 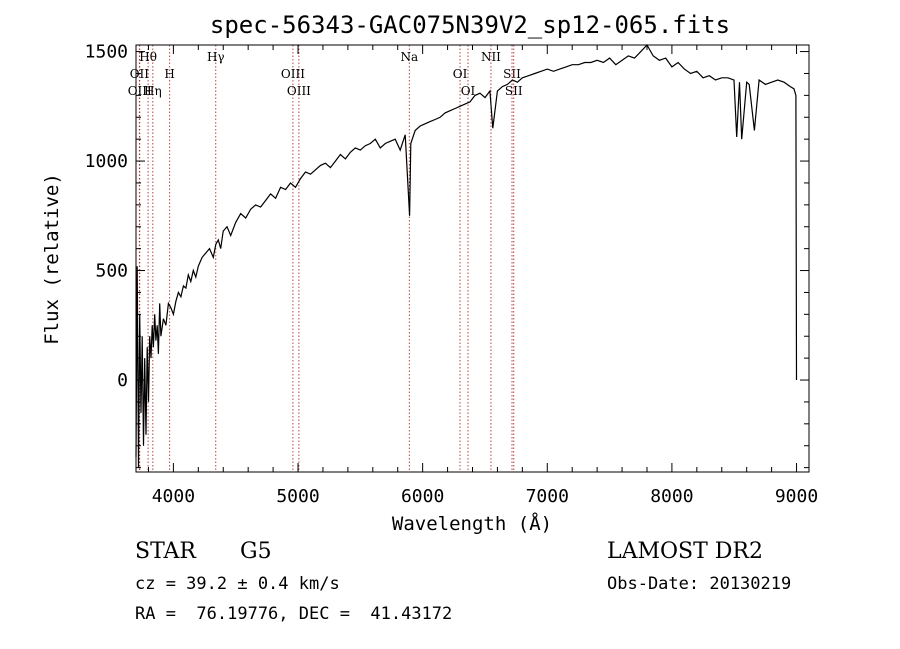 I want to click on spectral-line-label: Hη, so click(x=153, y=91).